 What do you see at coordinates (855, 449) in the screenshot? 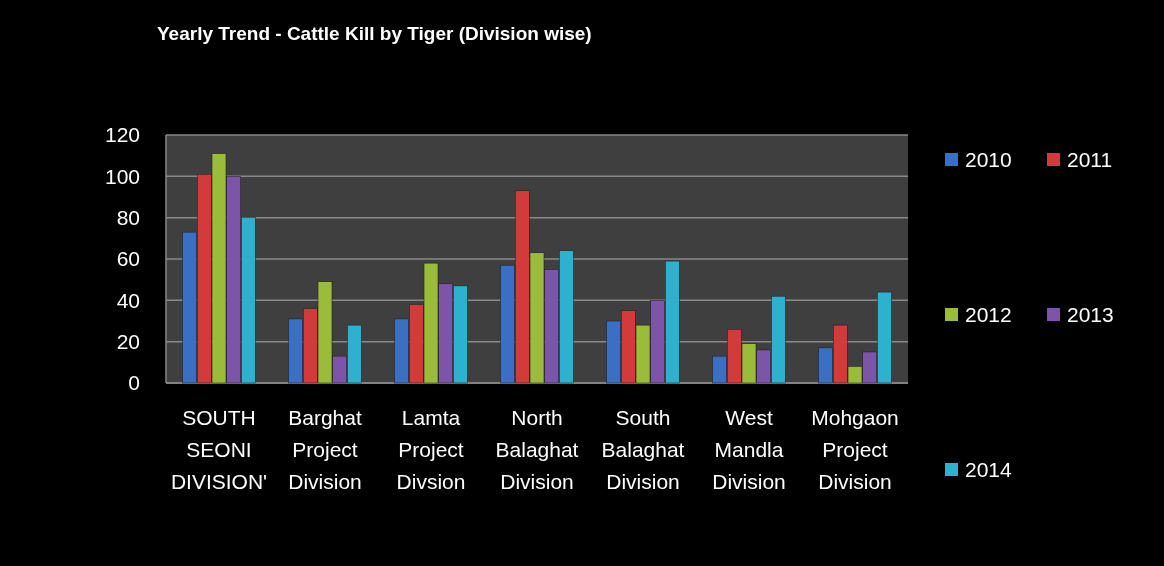
I see `x-tick-label: Mohgaon Project Division` at bounding box center [855, 449].